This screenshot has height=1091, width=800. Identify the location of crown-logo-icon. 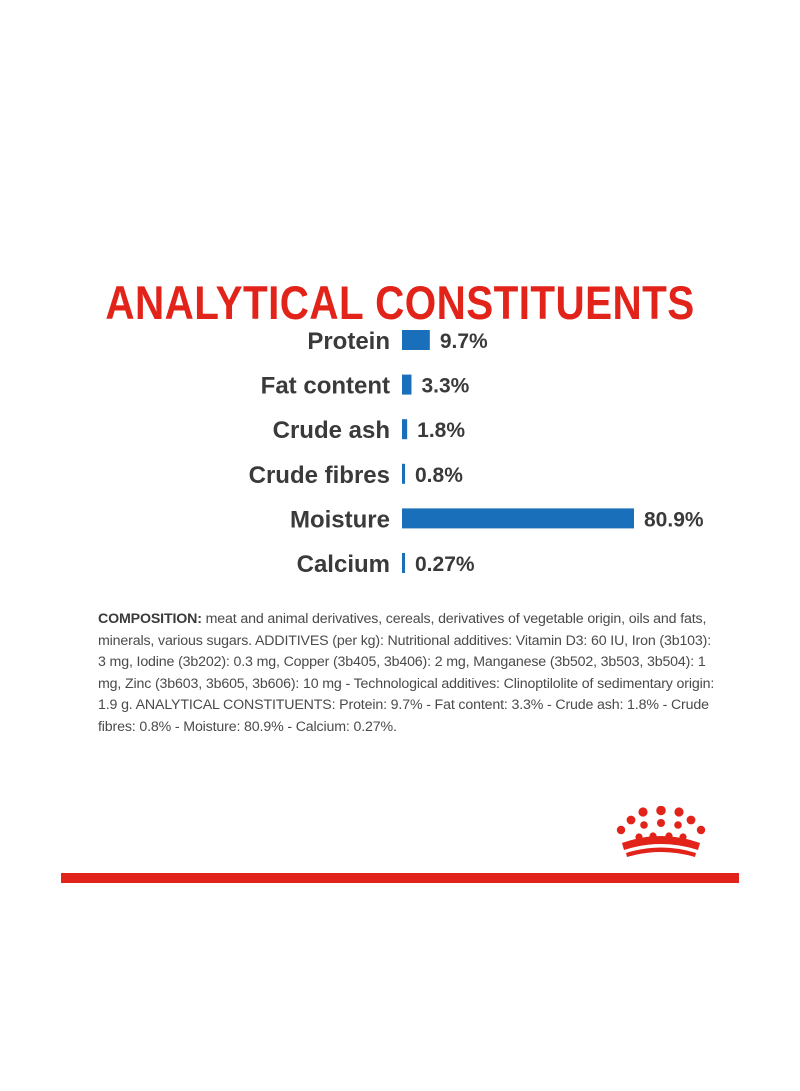
(661, 831).